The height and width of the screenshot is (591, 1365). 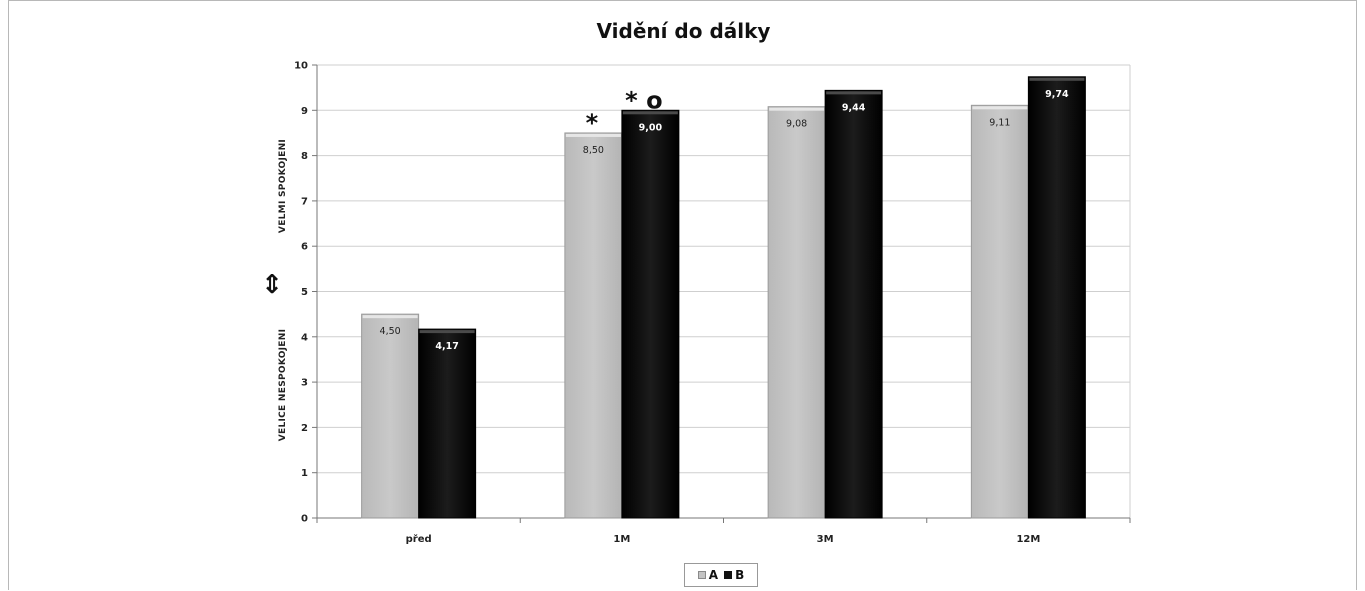 What do you see at coordinates (701, 575) in the screenshot?
I see `legend-swatch-a` at bounding box center [701, 575].